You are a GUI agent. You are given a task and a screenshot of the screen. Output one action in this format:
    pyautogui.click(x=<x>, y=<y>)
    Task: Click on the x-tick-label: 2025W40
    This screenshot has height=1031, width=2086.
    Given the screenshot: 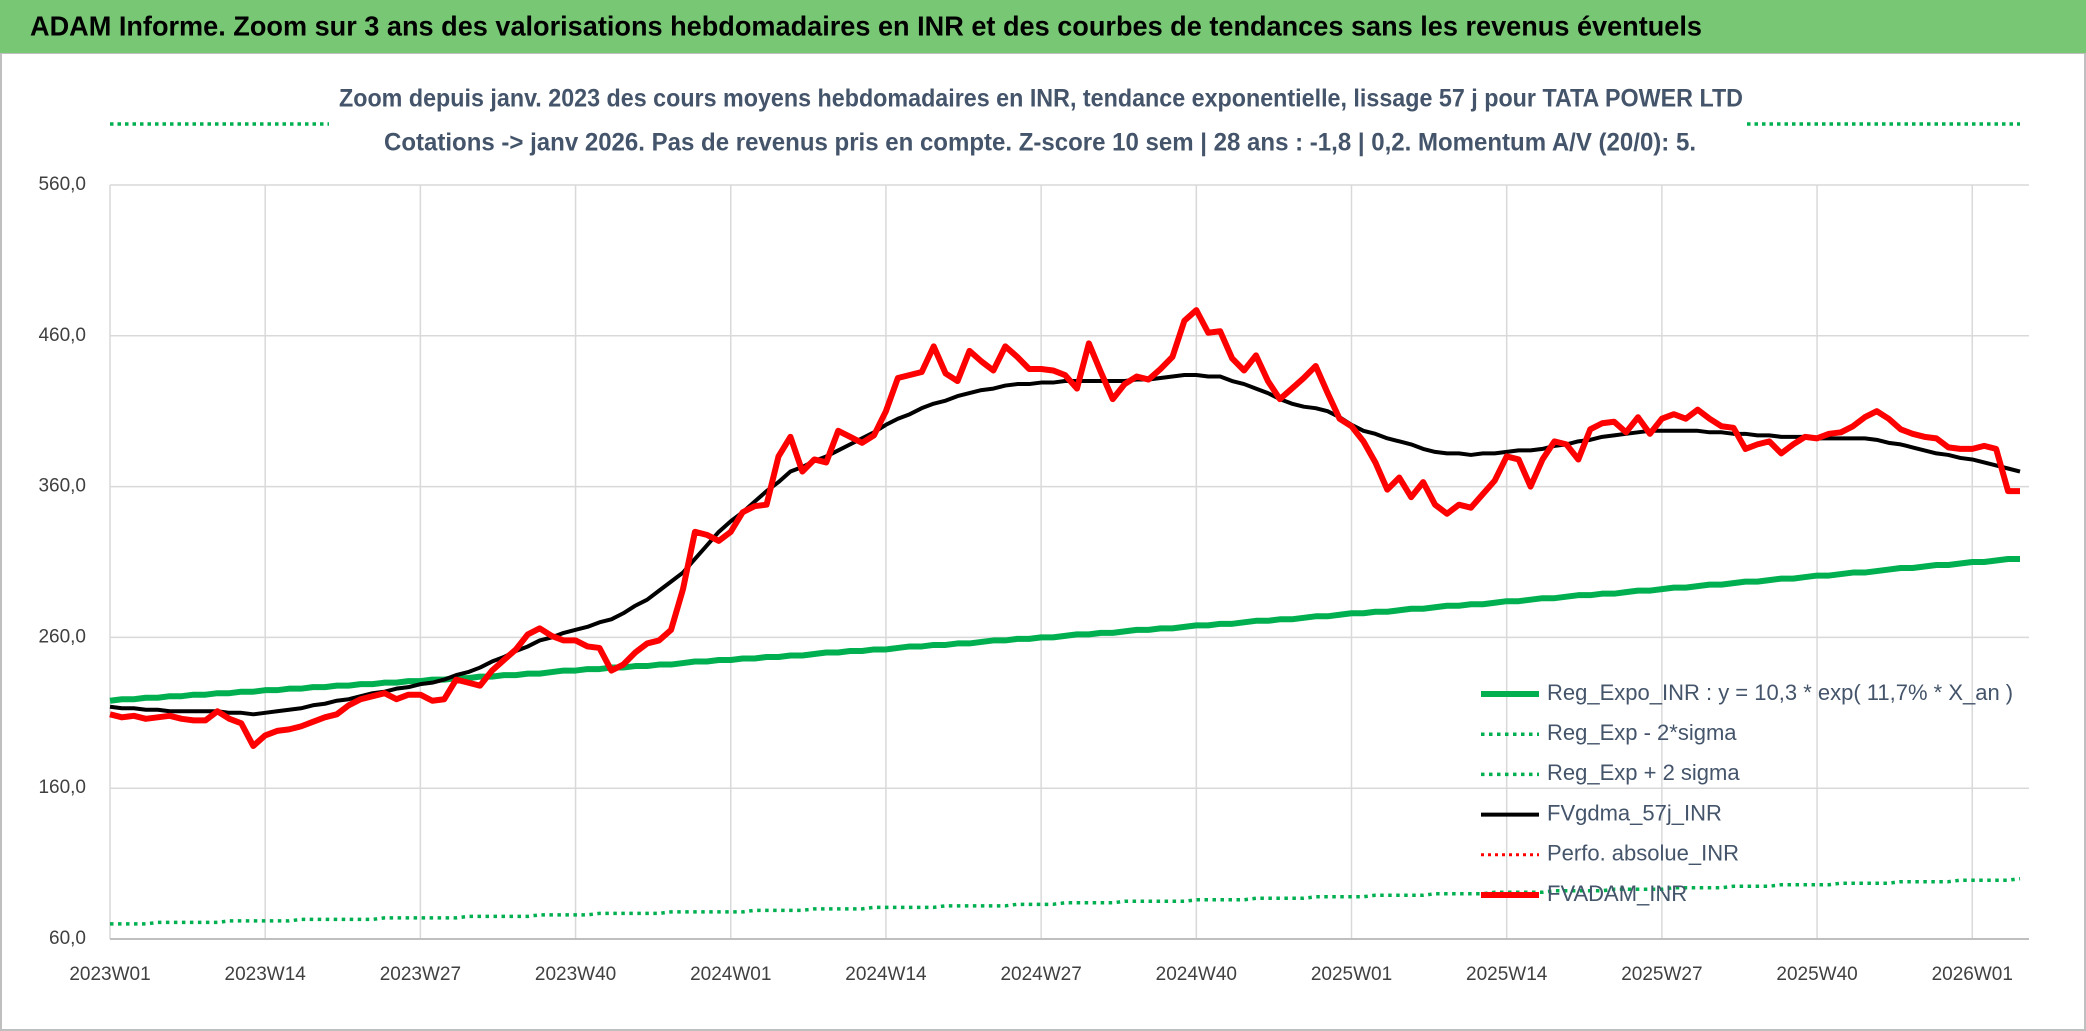 What is the action you would take?
    pyautogui.click(x=1816, y=974)
    